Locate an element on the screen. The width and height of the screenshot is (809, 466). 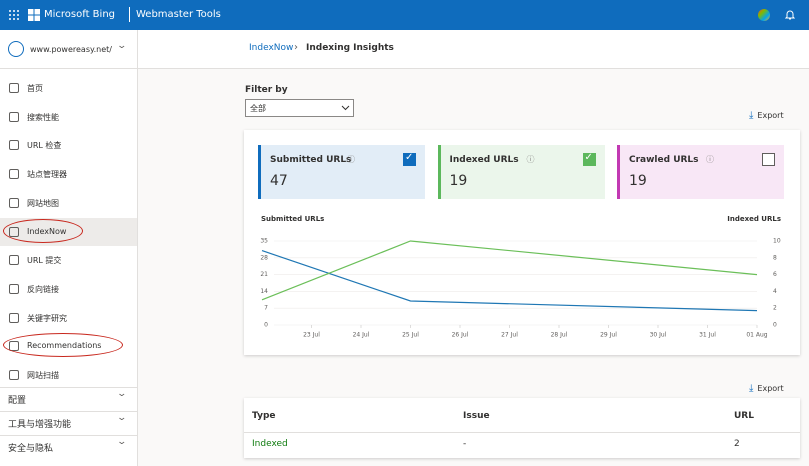
x-tick-label: 01 Aug is located at coordinates (756, 335).